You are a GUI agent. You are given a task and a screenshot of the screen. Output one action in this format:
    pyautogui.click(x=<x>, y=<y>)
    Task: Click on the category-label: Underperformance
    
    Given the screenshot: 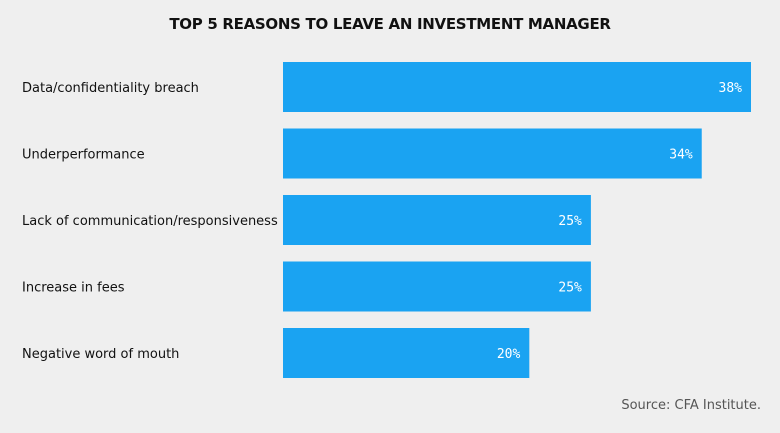 What is the action you would take?
    pyautogui.click(x=83, y=155)
    